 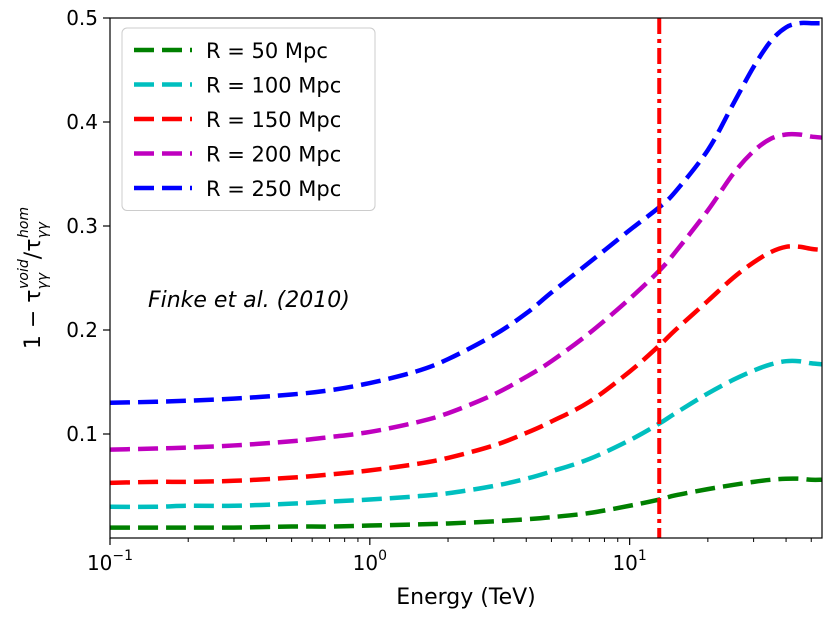 What do you see at coordinates (82, 330) in the screenshot?
I see `y-tick-label: 0.2` at bounding box center [82, 330].